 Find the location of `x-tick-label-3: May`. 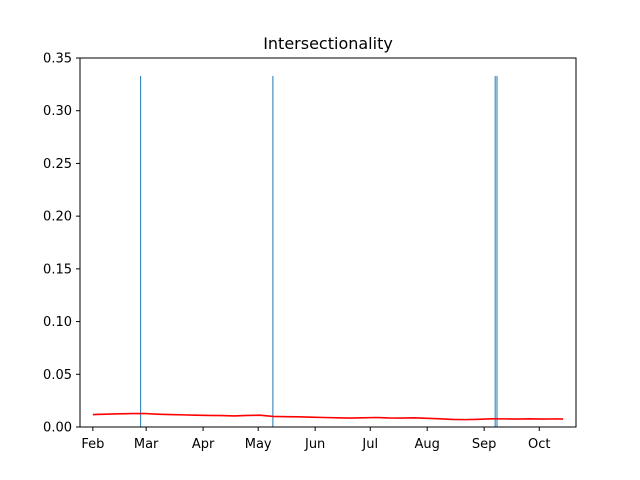

x-tick-label-3: May is located at coordinates (258, 444).